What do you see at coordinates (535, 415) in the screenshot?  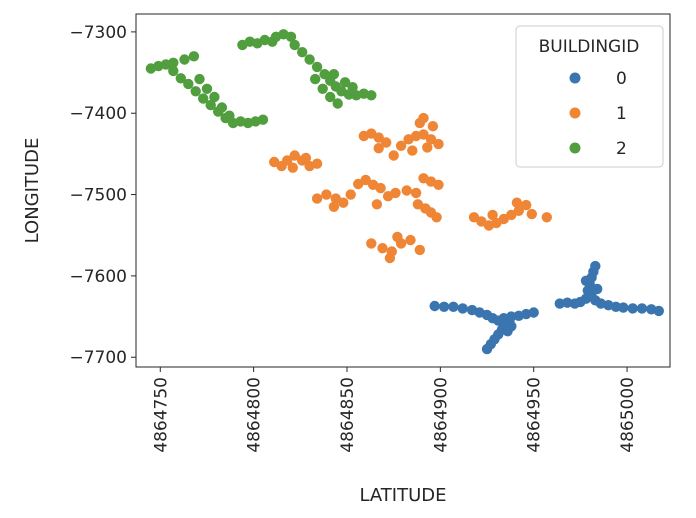 I see `x-tick-label-4: 4864950` at bounding box center [535, 415].